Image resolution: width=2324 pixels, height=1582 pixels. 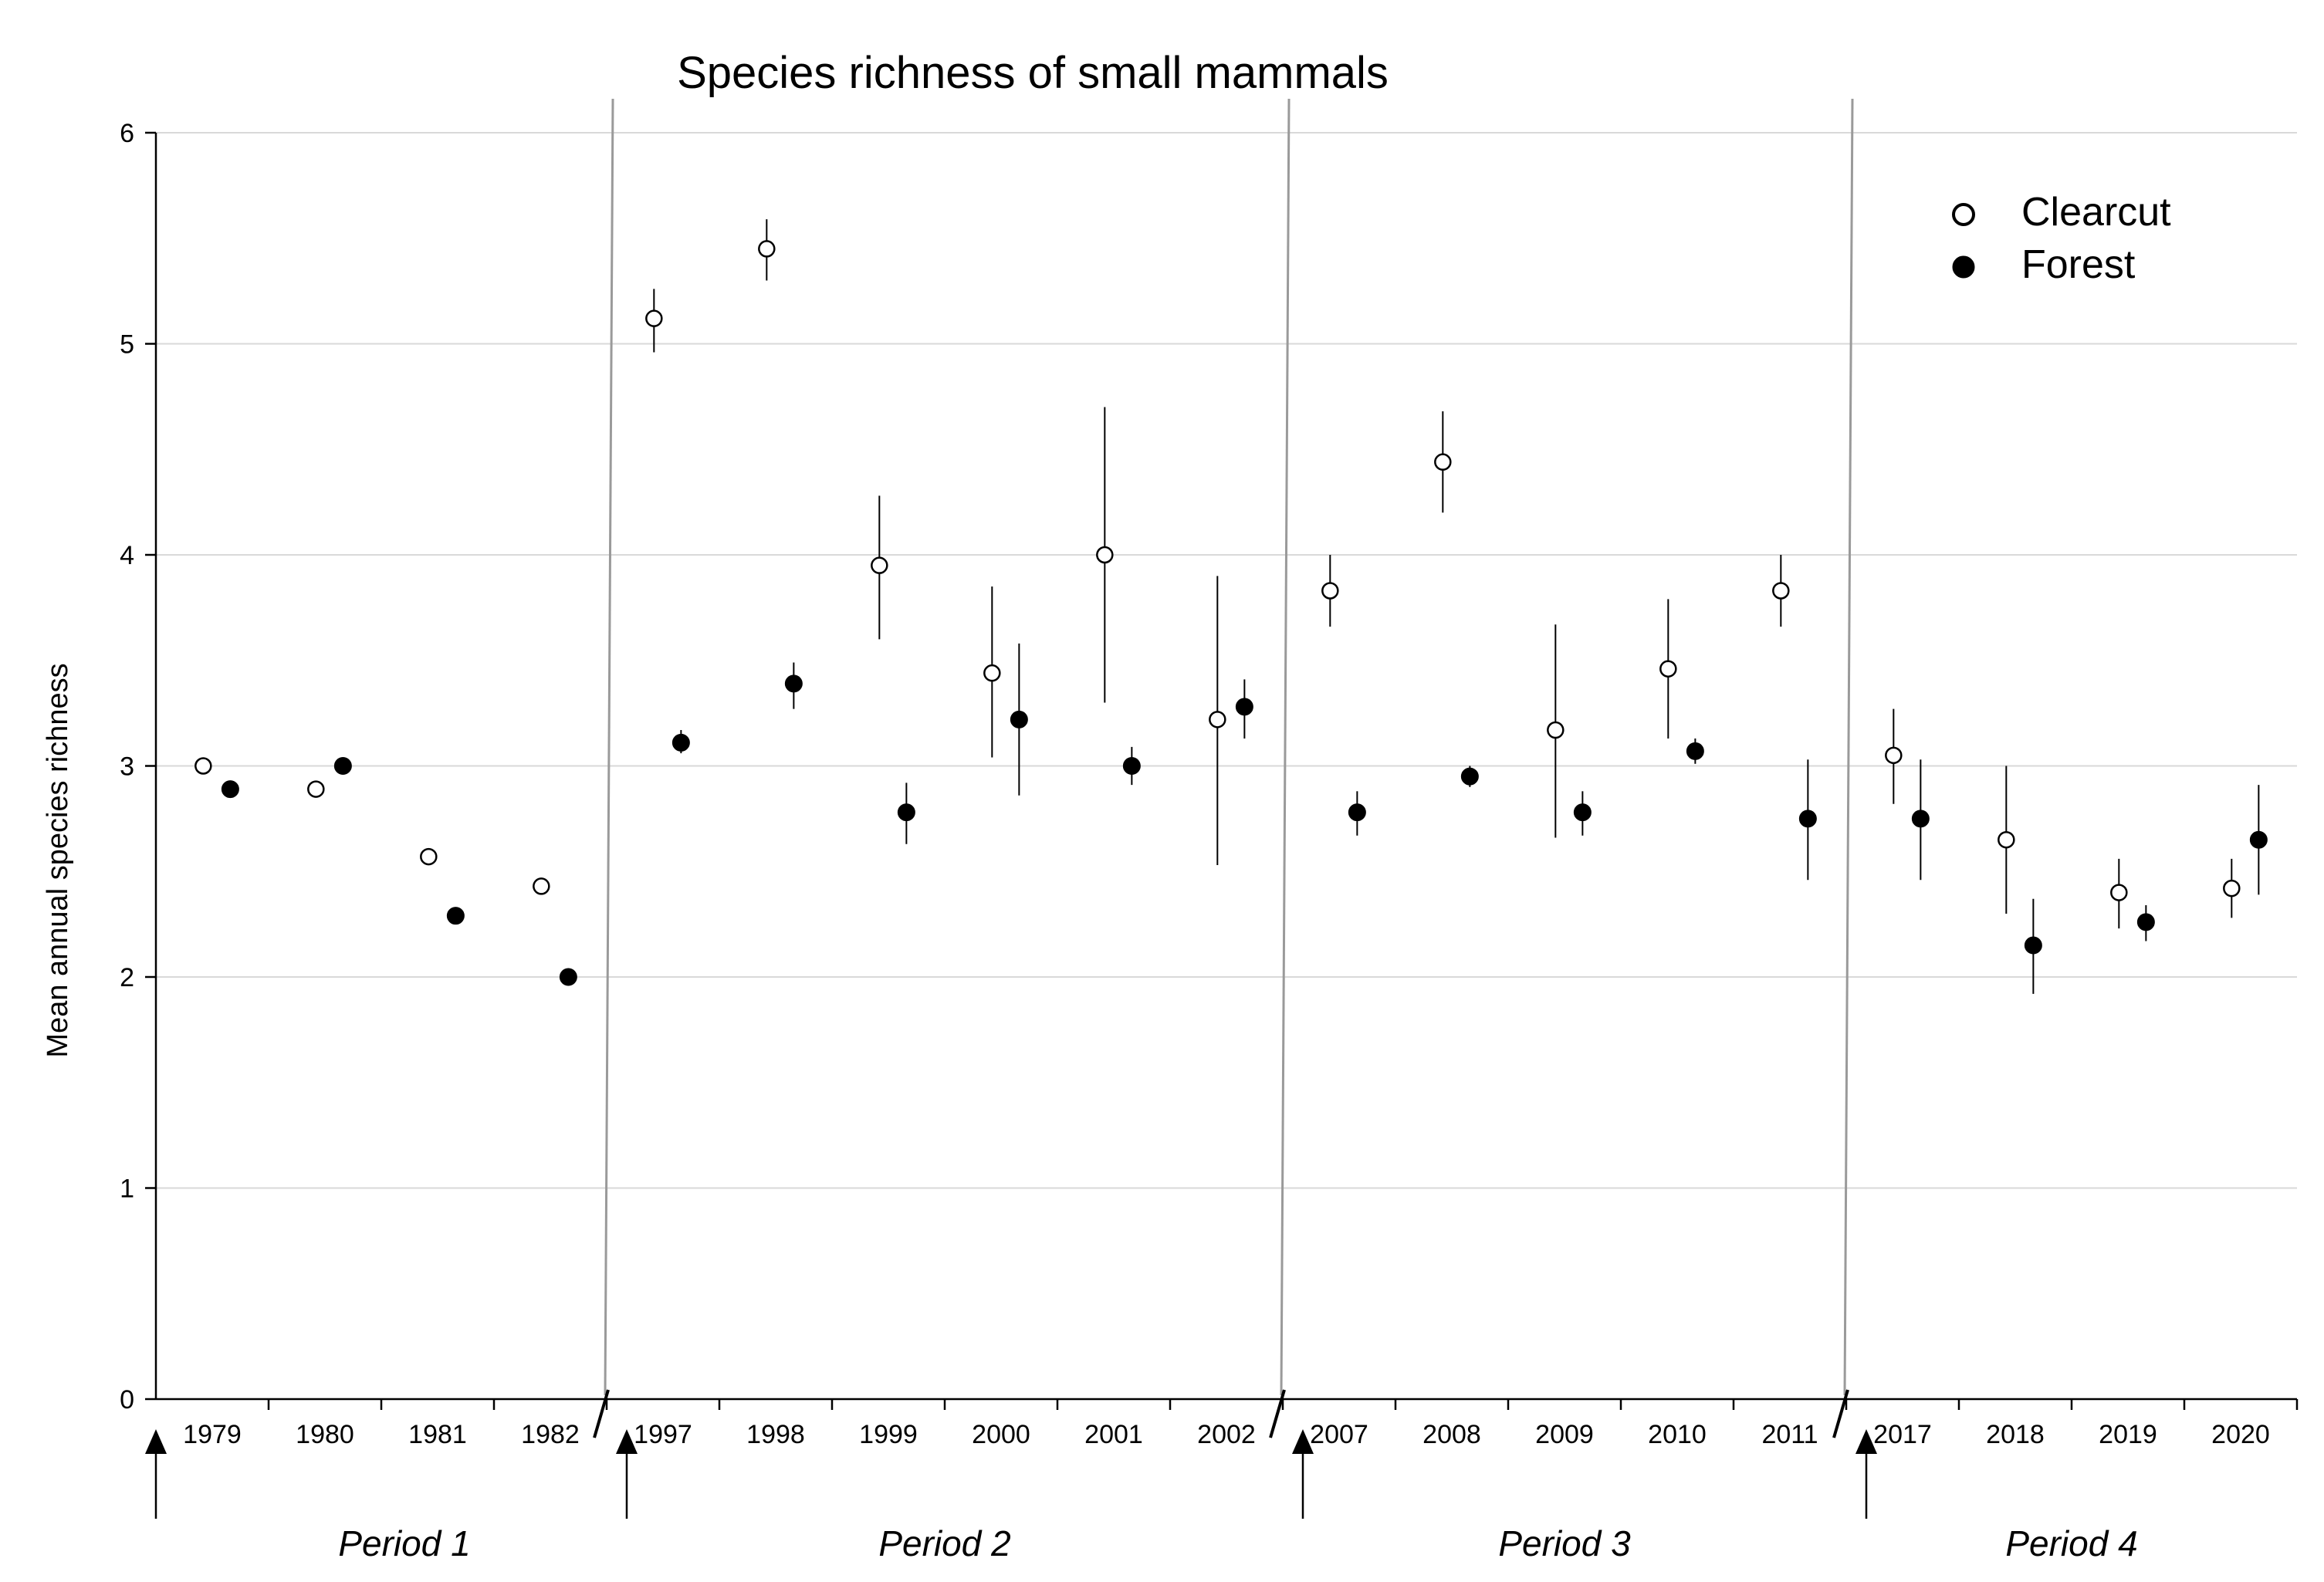 What do you see at coordinates (58, 860) in the screenshot?
I see `y-axis-label: Mean annual species richness` at bounding box center [58, 860].